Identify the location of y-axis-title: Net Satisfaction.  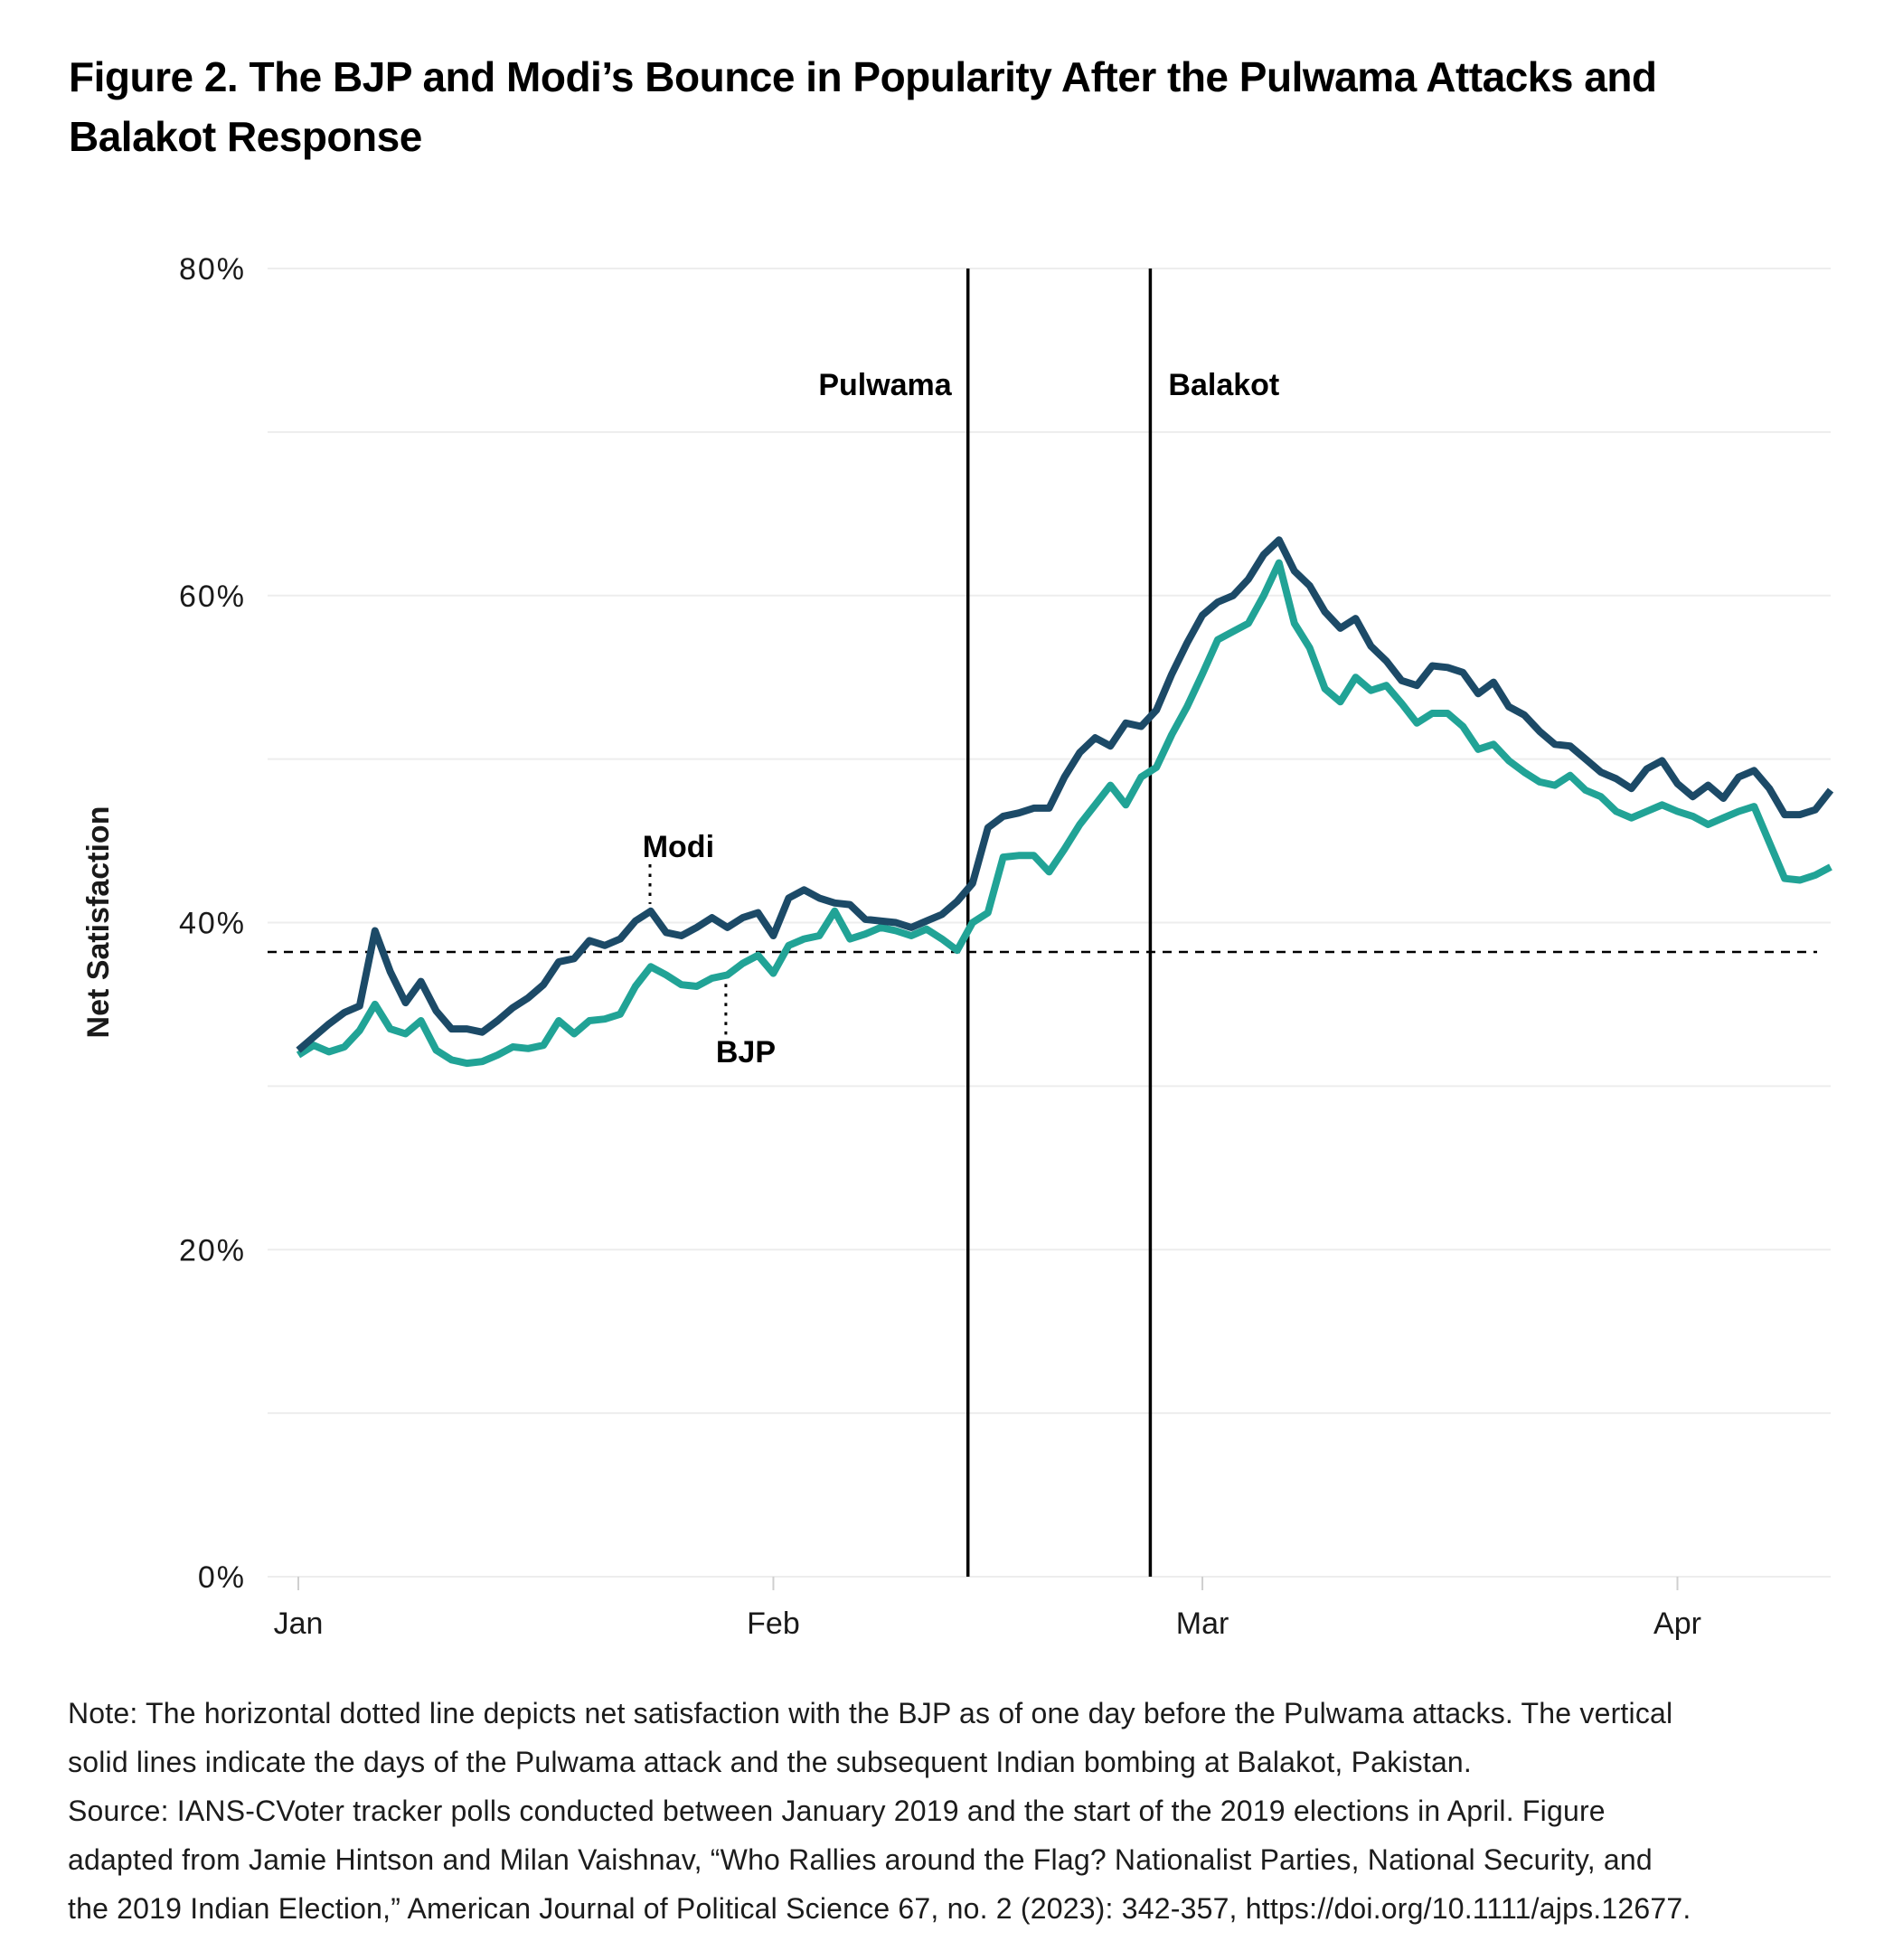
(98, 922).